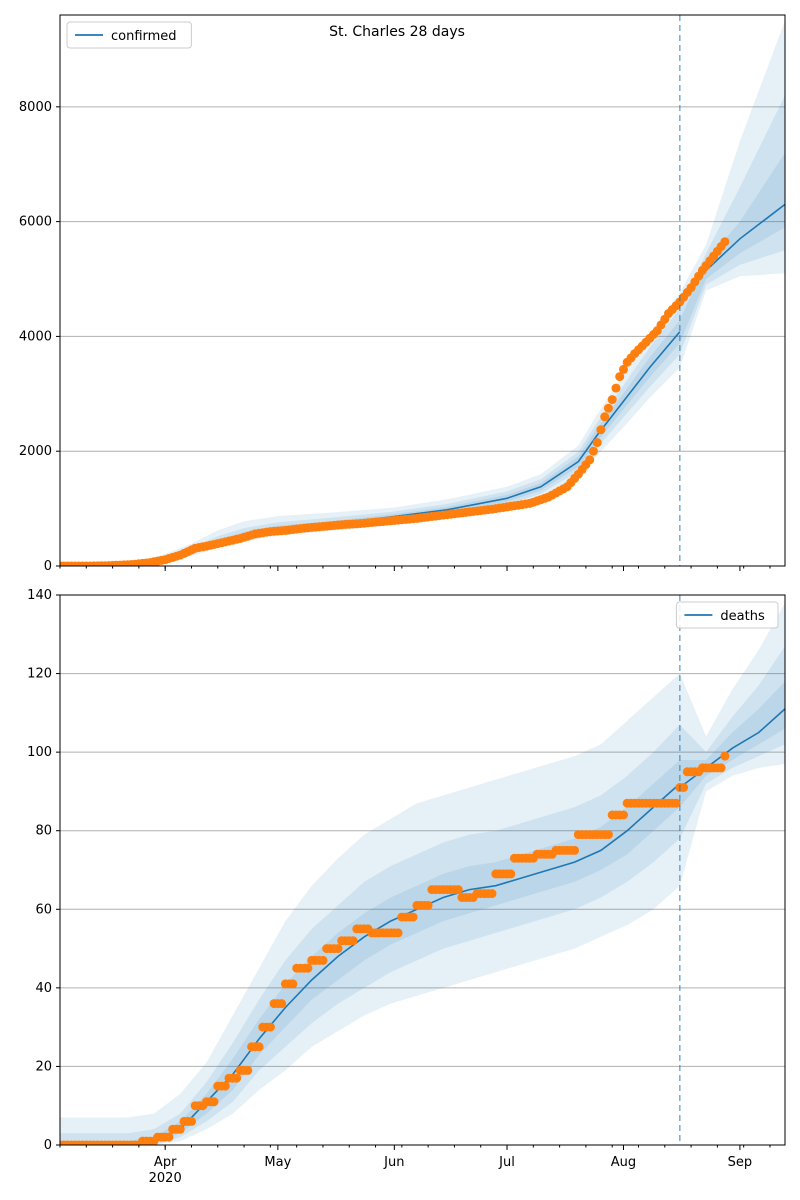  What do you see at coordinates (39, 595) in the screenshot?
I see `y-tick-label: 140` at bounding box center [39, 595].